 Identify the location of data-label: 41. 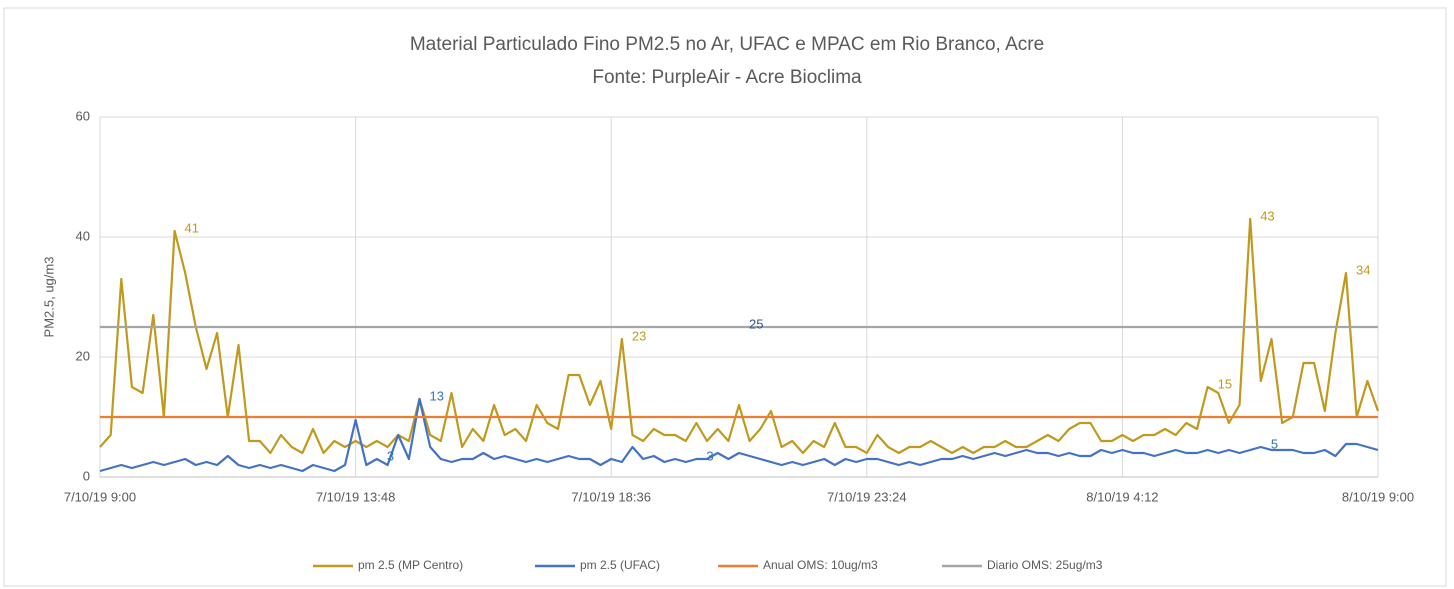
(192, 227).